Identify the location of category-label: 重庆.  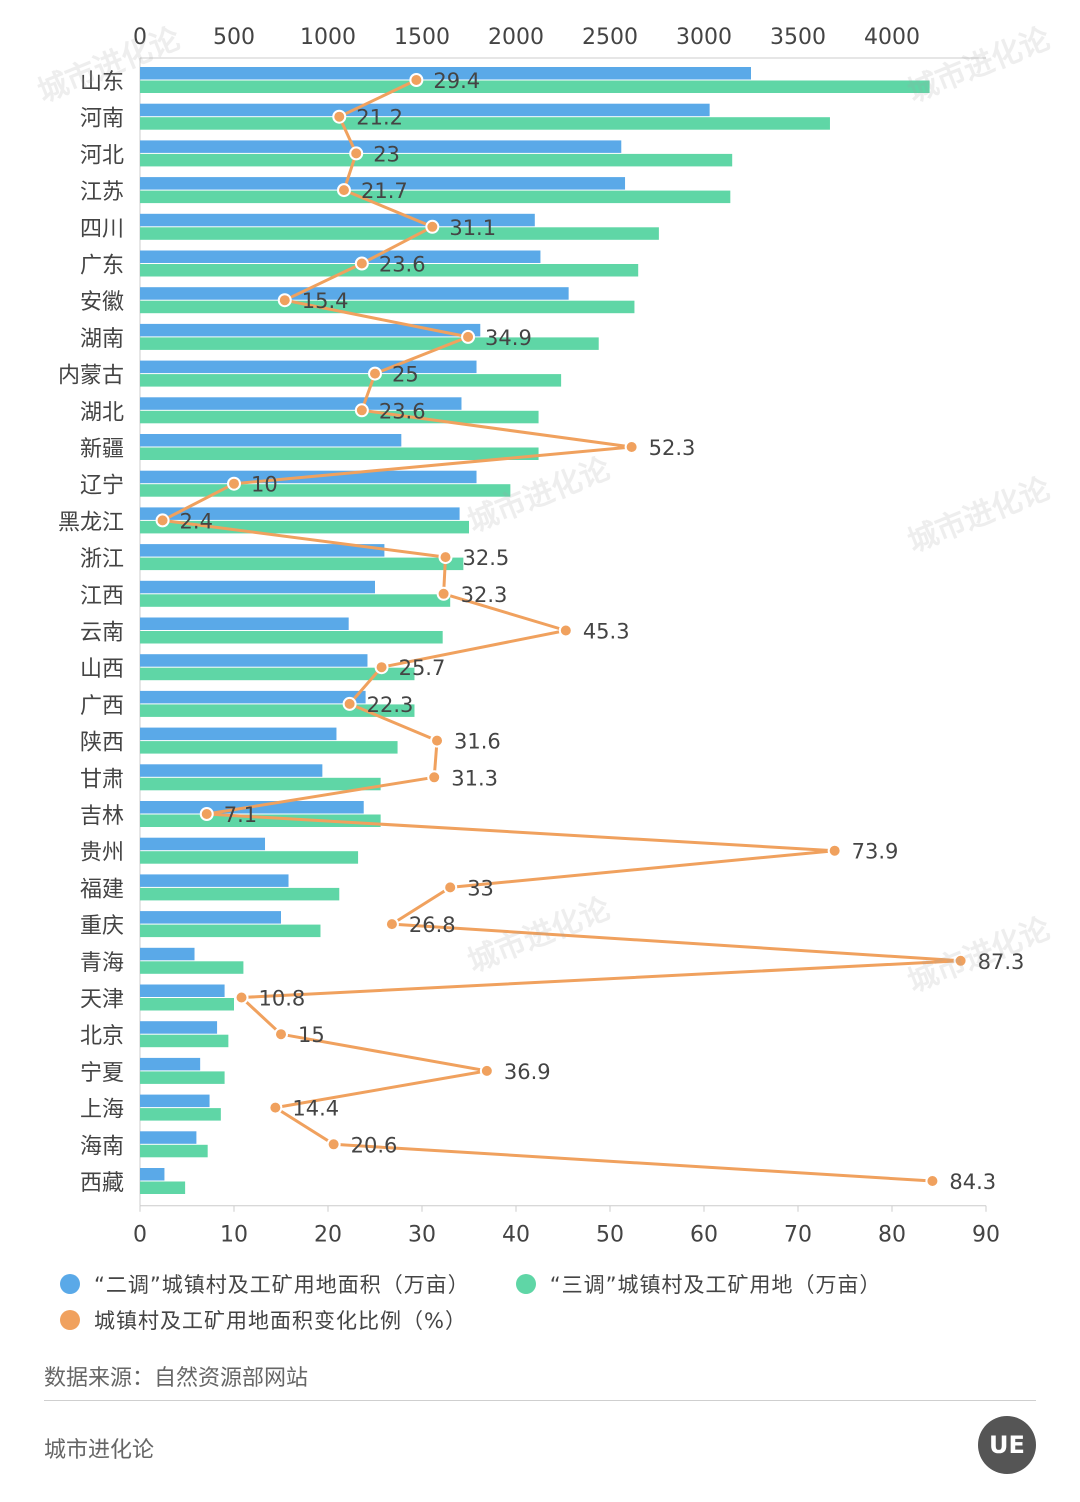
(102, 926).